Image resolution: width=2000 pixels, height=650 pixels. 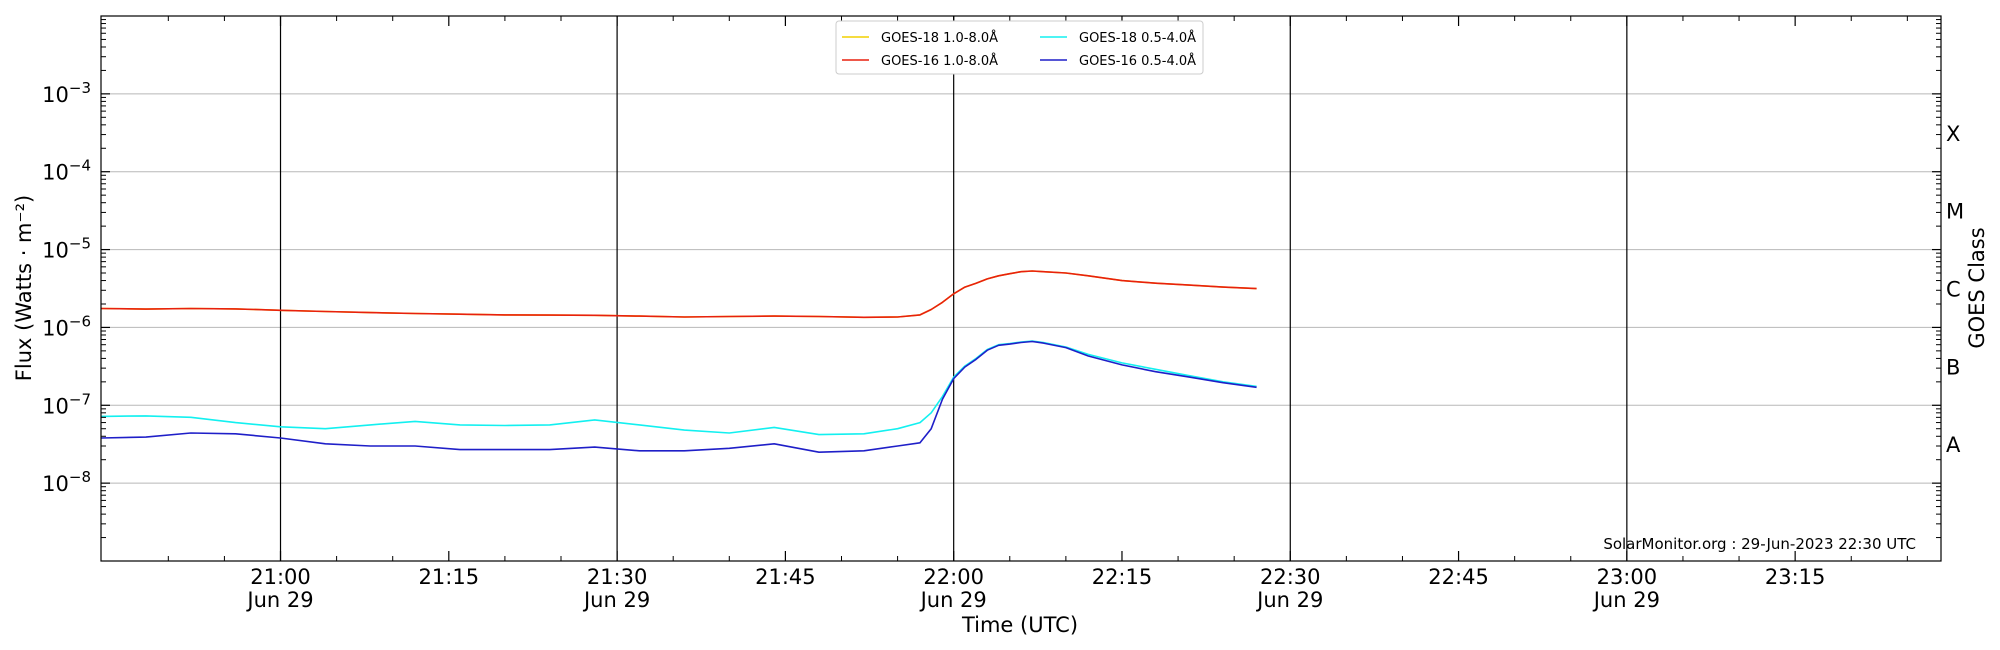 I want to click on y2-axis-title: GOES Class, so click(x=1977, y=287).